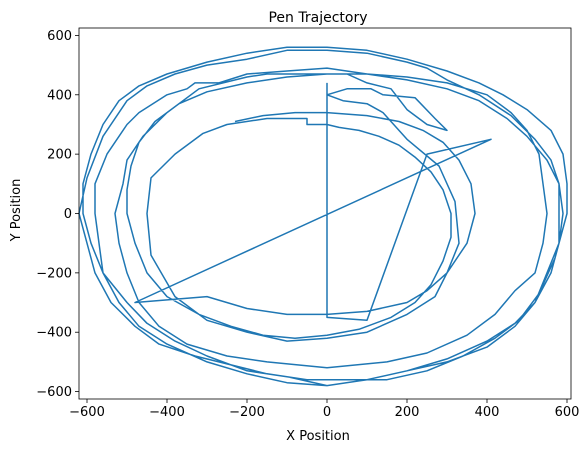  What do you see at coordinates (59, 155) in the screenshot?
I see `y-tick-label: 200` at bounding box center [59, 155].